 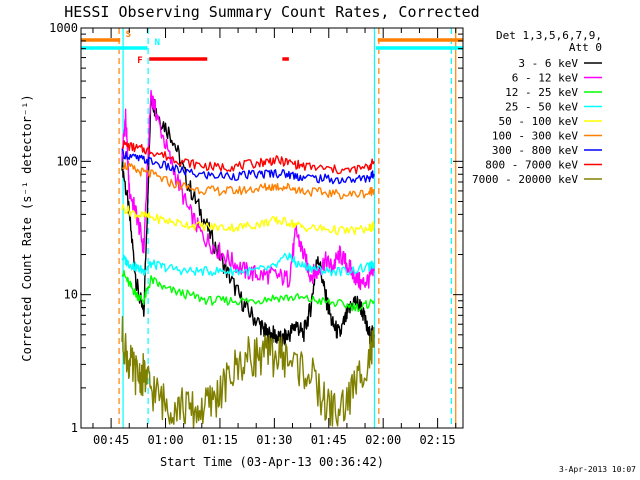 I want to click on legend-label-0: 3 - 6 keV, so click(x=548, y=63).